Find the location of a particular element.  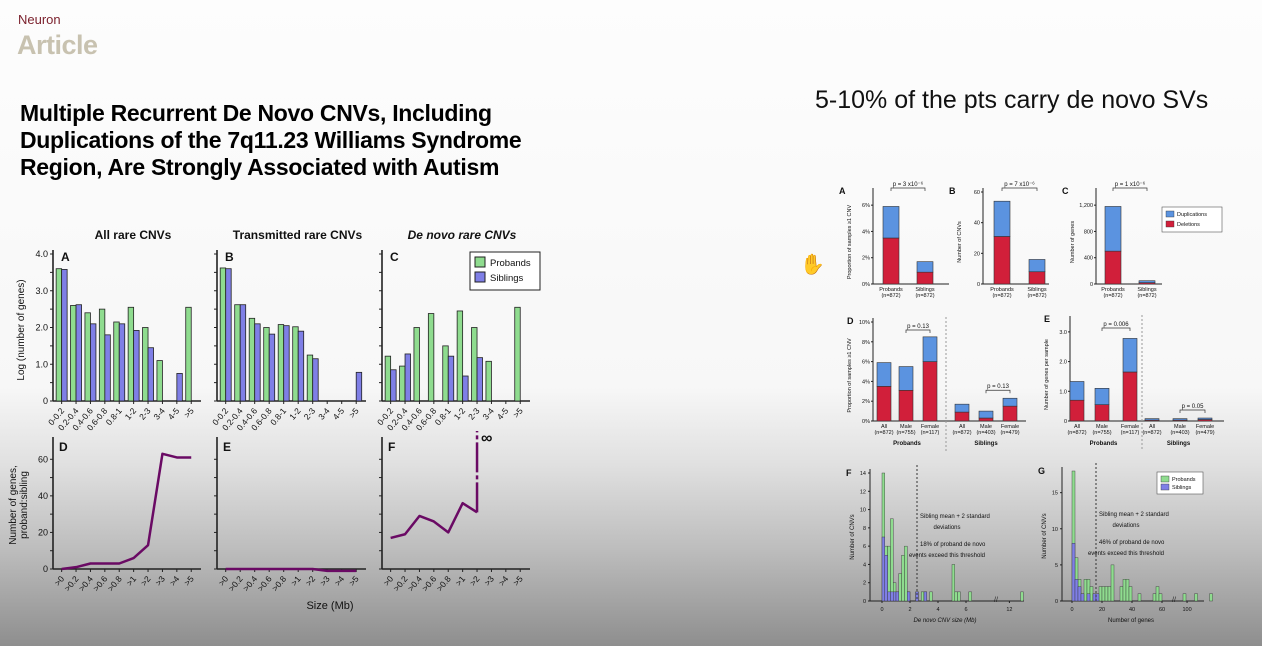

x-tick-label: >0.8 is located at coordinates (114, 583).